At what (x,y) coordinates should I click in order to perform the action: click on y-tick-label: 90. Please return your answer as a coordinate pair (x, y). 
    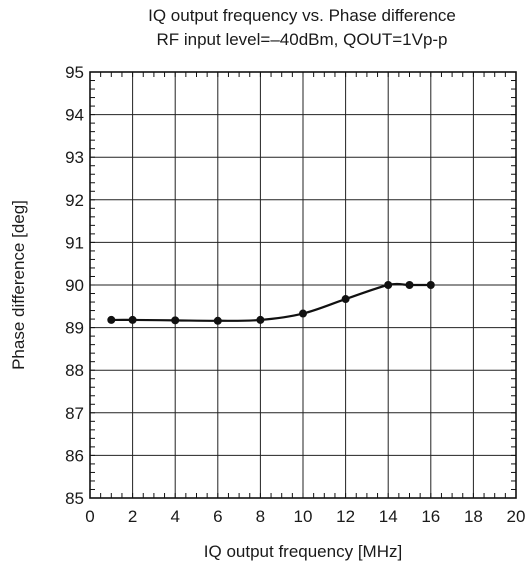
    Looking at the image, I should click on (74, 285).